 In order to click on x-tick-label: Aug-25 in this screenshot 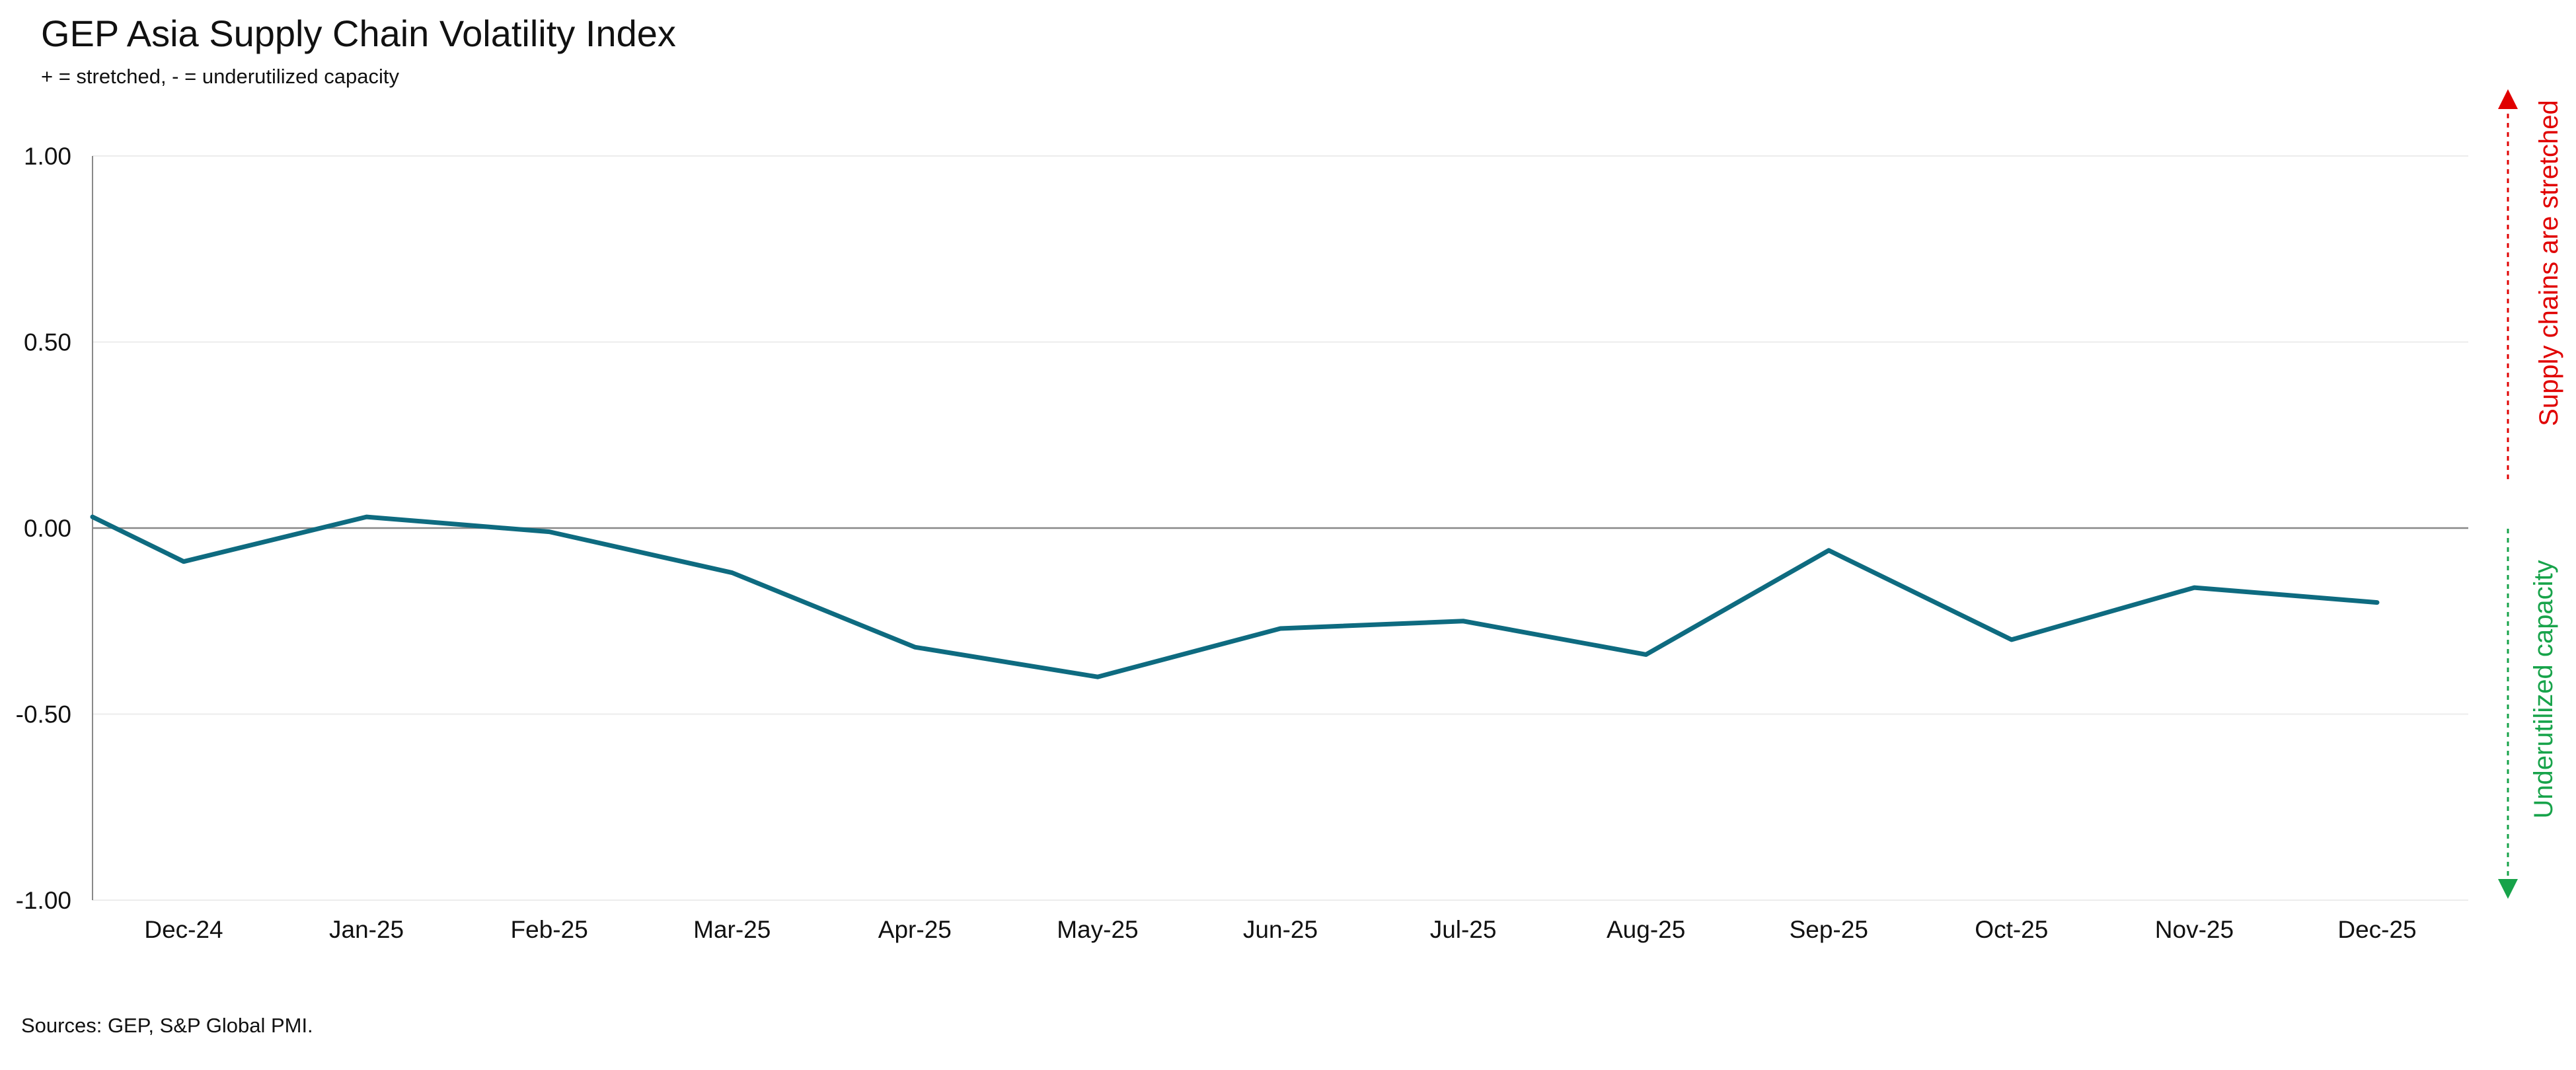, I will do `click(1646, 929)`.